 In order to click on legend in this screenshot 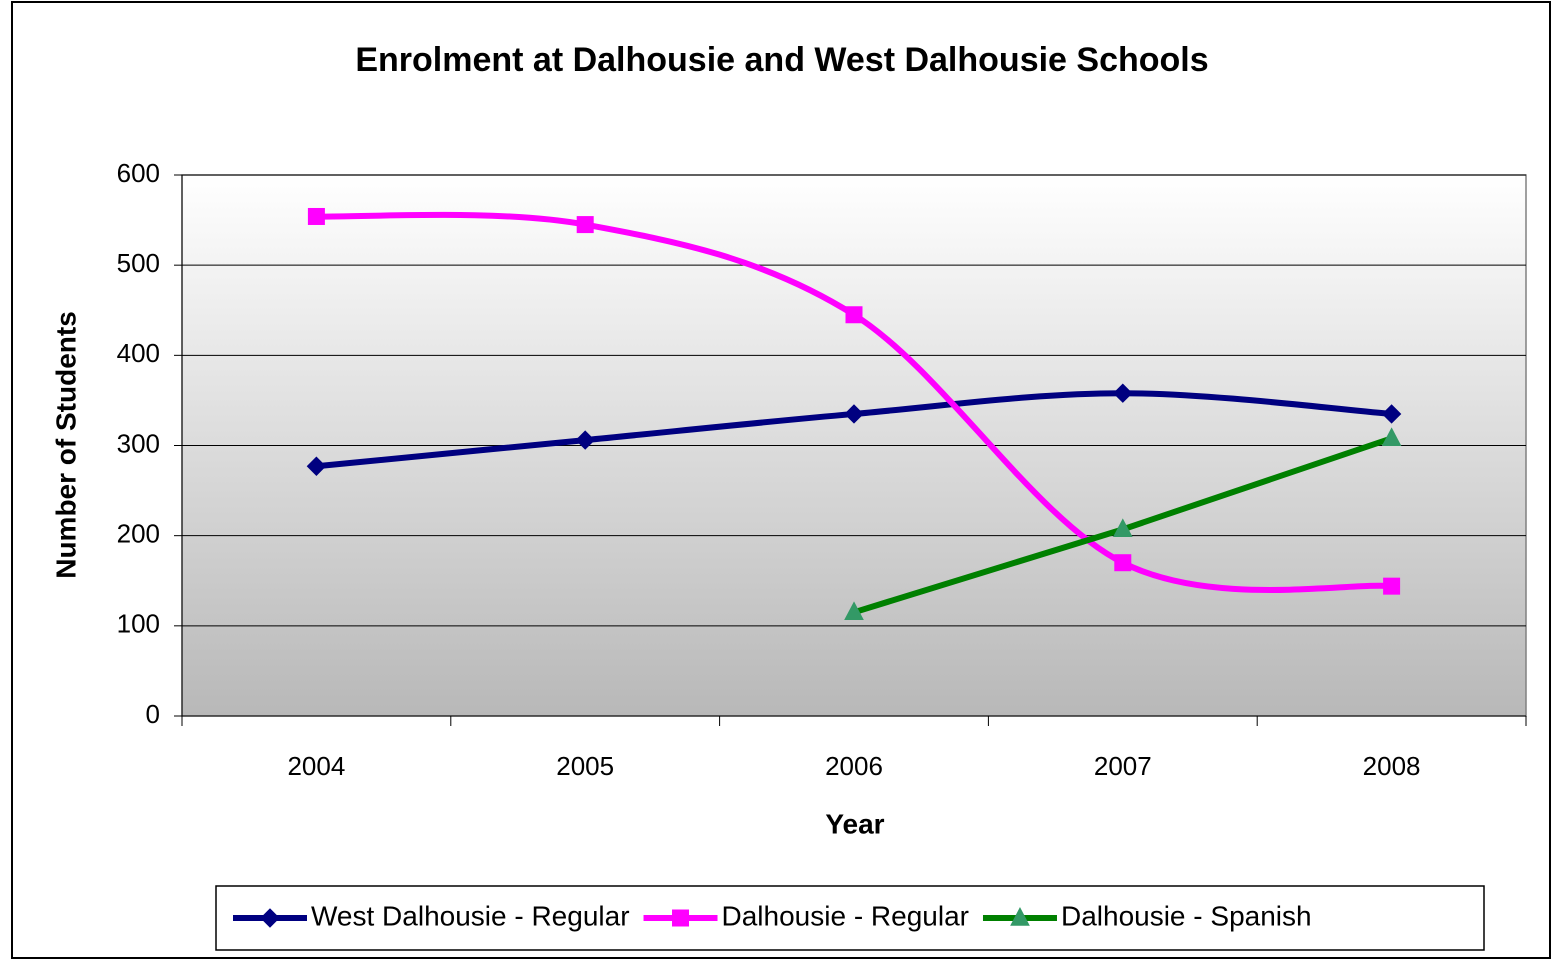, I will do `click(850, 918)`.